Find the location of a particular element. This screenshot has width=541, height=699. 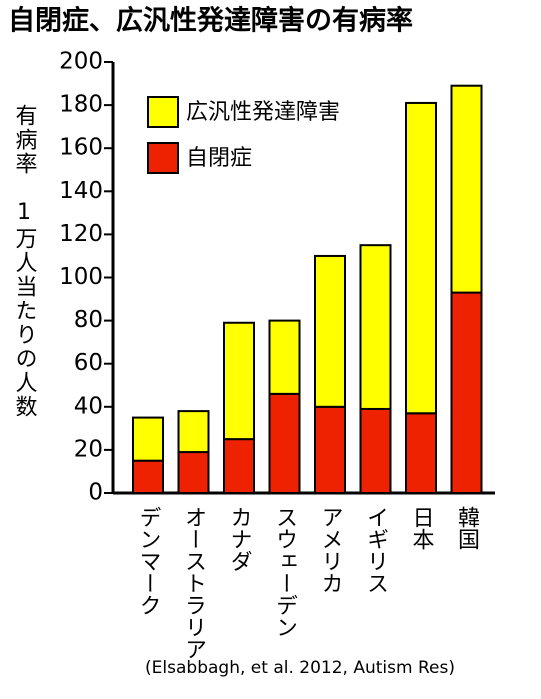

x-tick-label: アメリカ is located at coordinates (330, 550).